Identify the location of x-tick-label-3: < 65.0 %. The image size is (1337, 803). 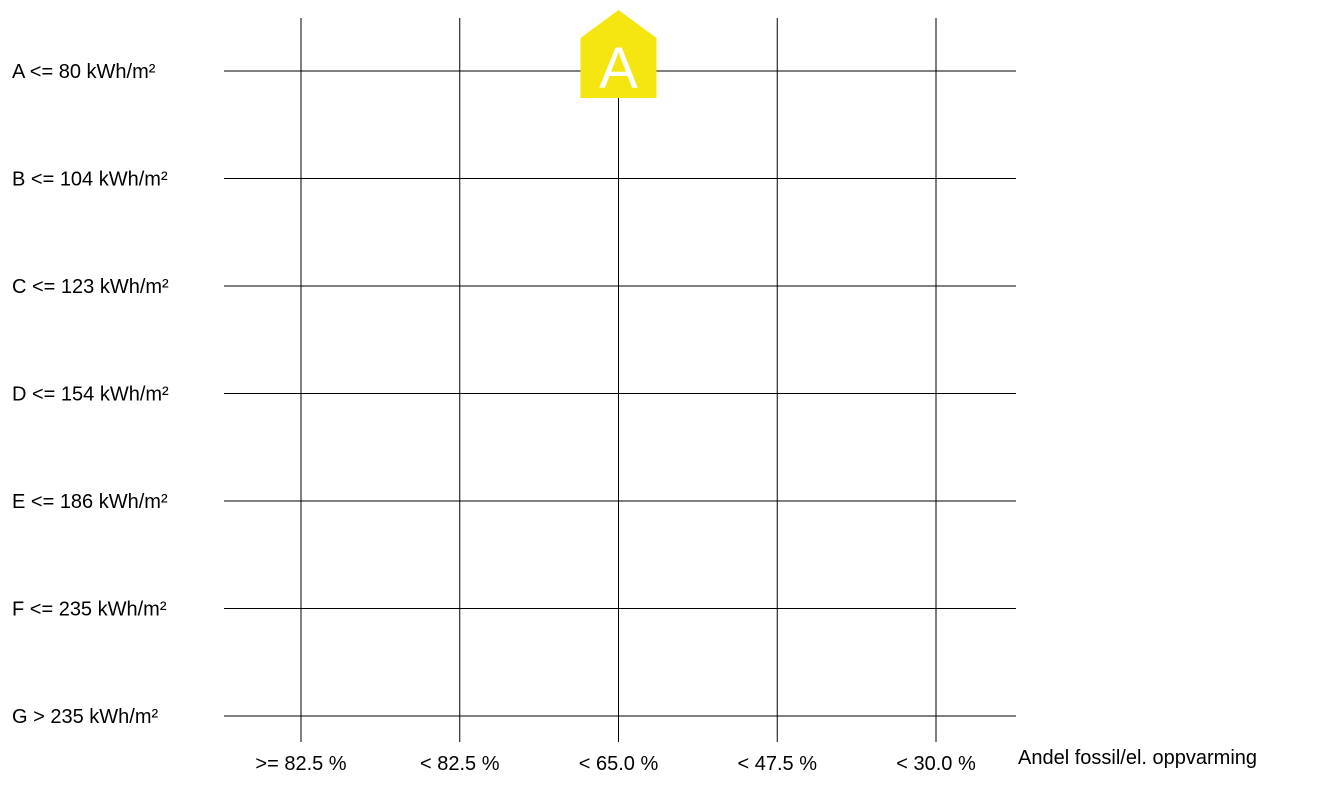
(619, 764).